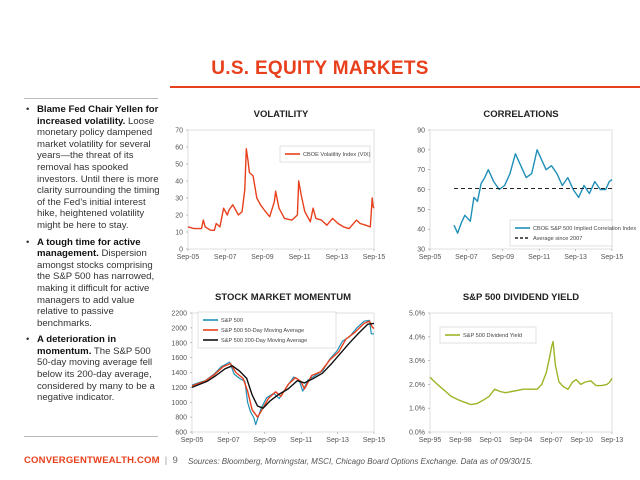 This screenshot has width=640, height=480. Describe the element at coordinates (281, 114) in the screenshot. I see `chart-title: VOLATILITY` at that location.